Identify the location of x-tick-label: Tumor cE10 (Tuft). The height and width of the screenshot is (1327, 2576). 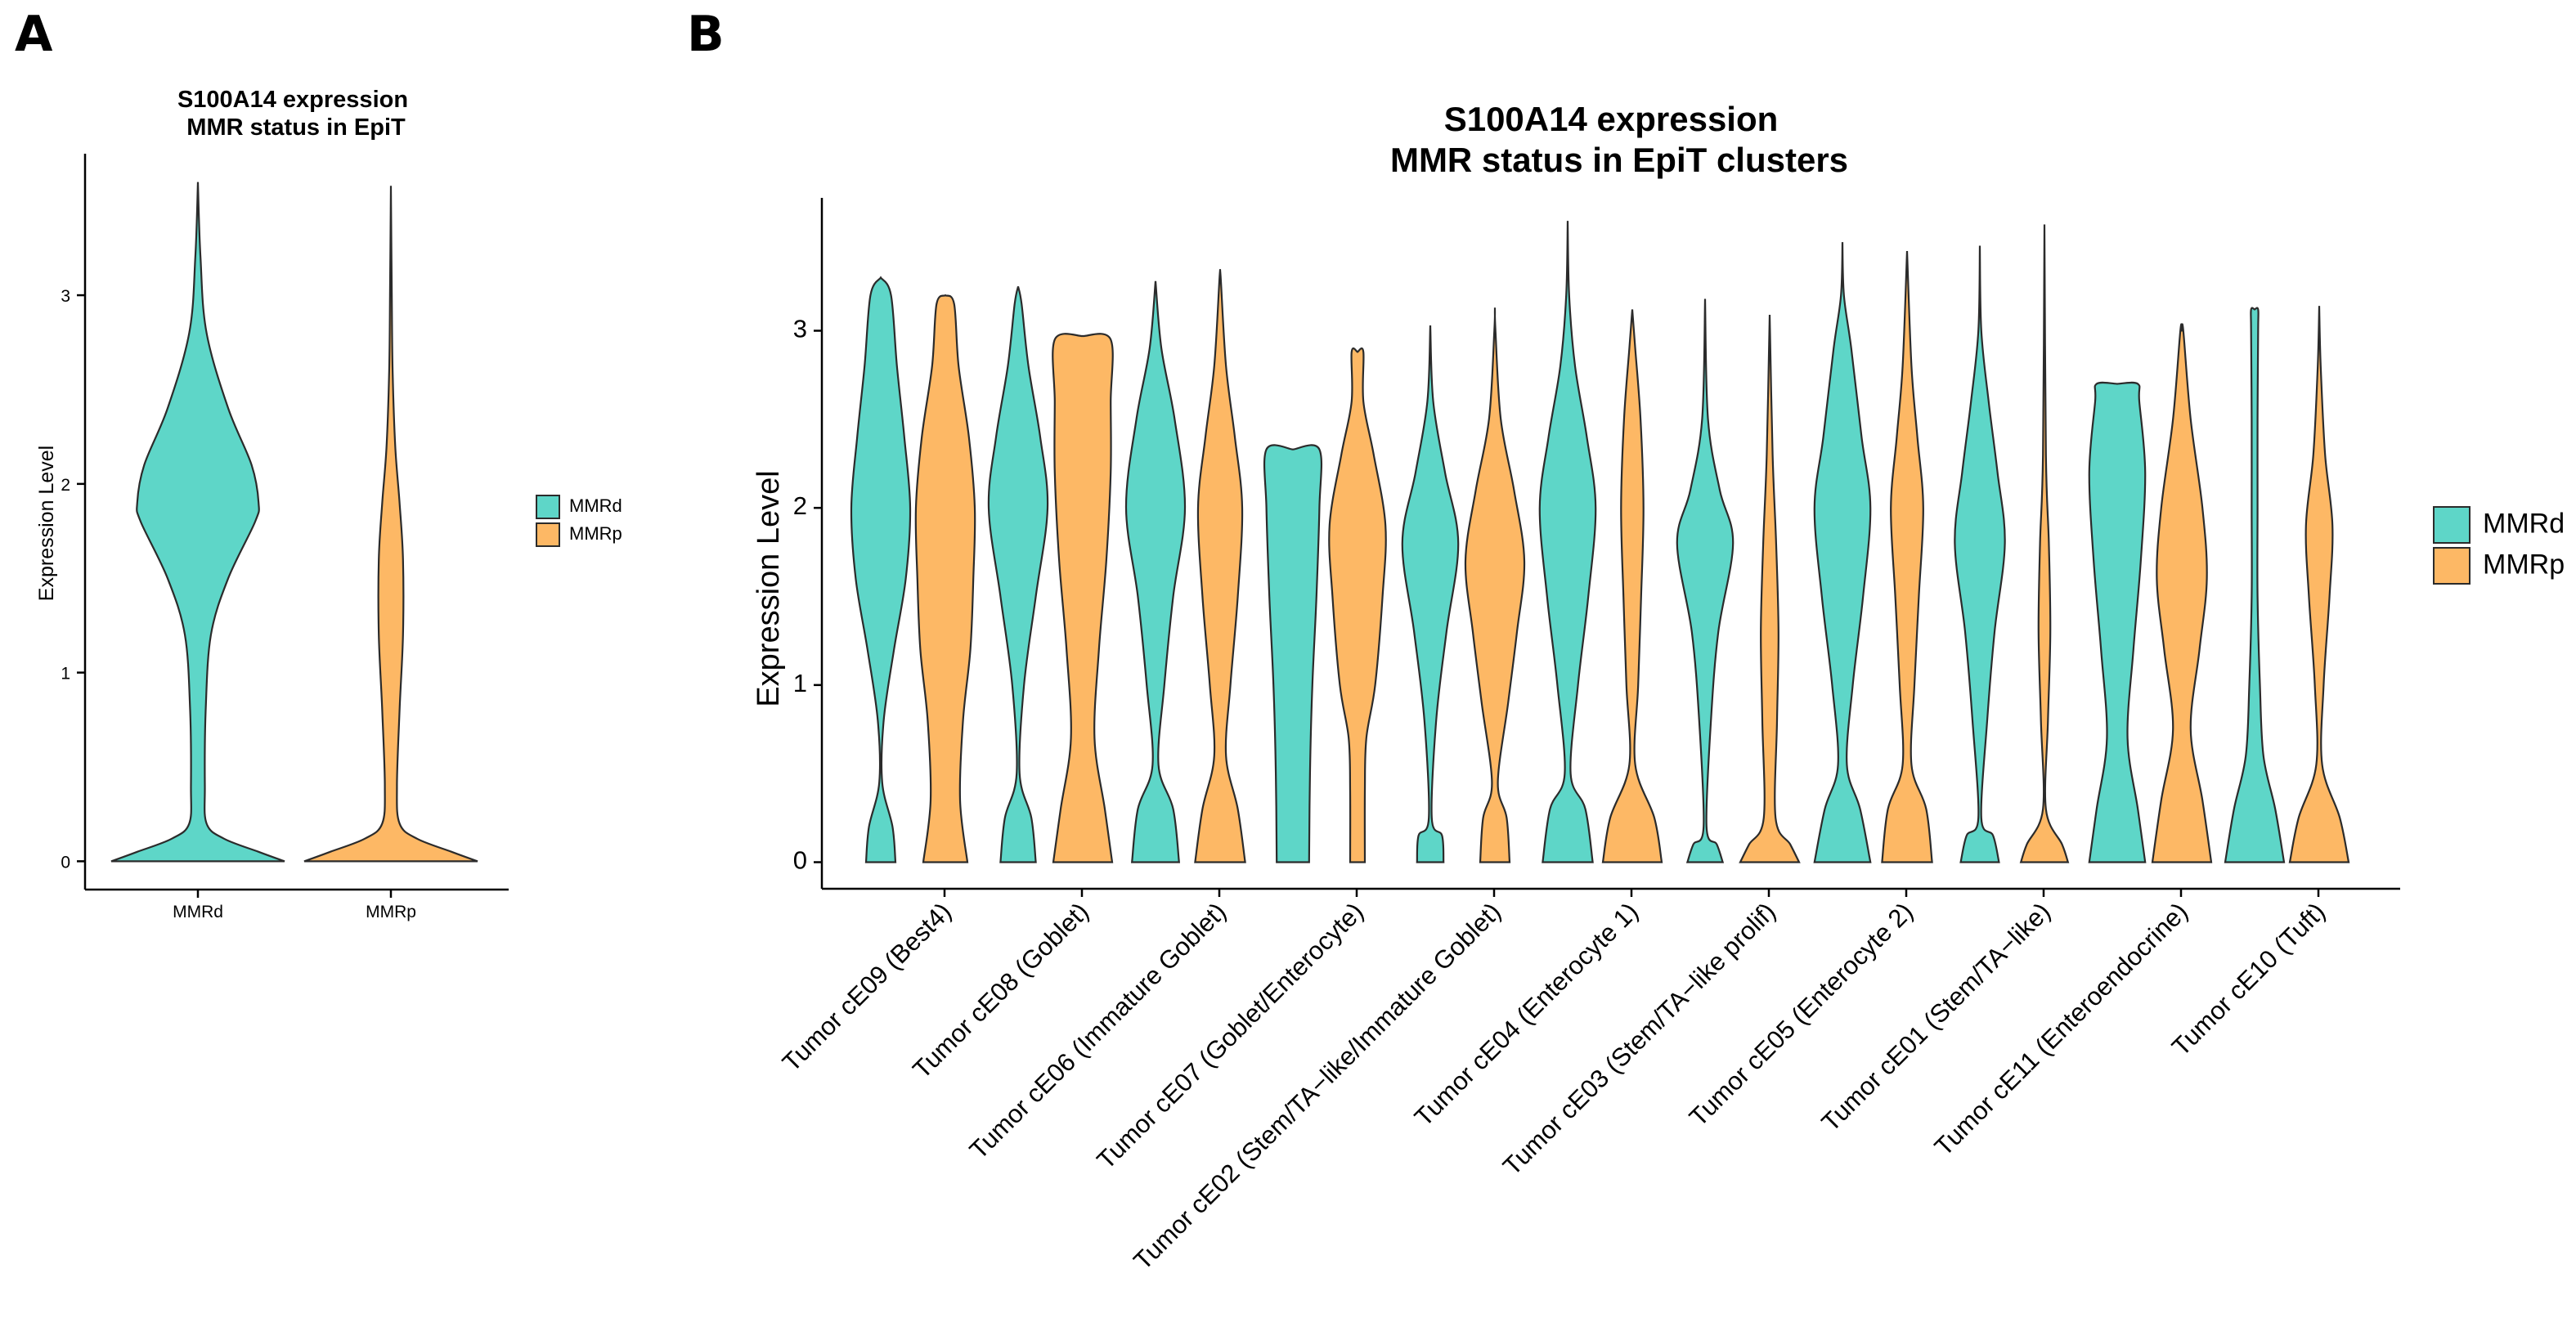
(2248, 979).